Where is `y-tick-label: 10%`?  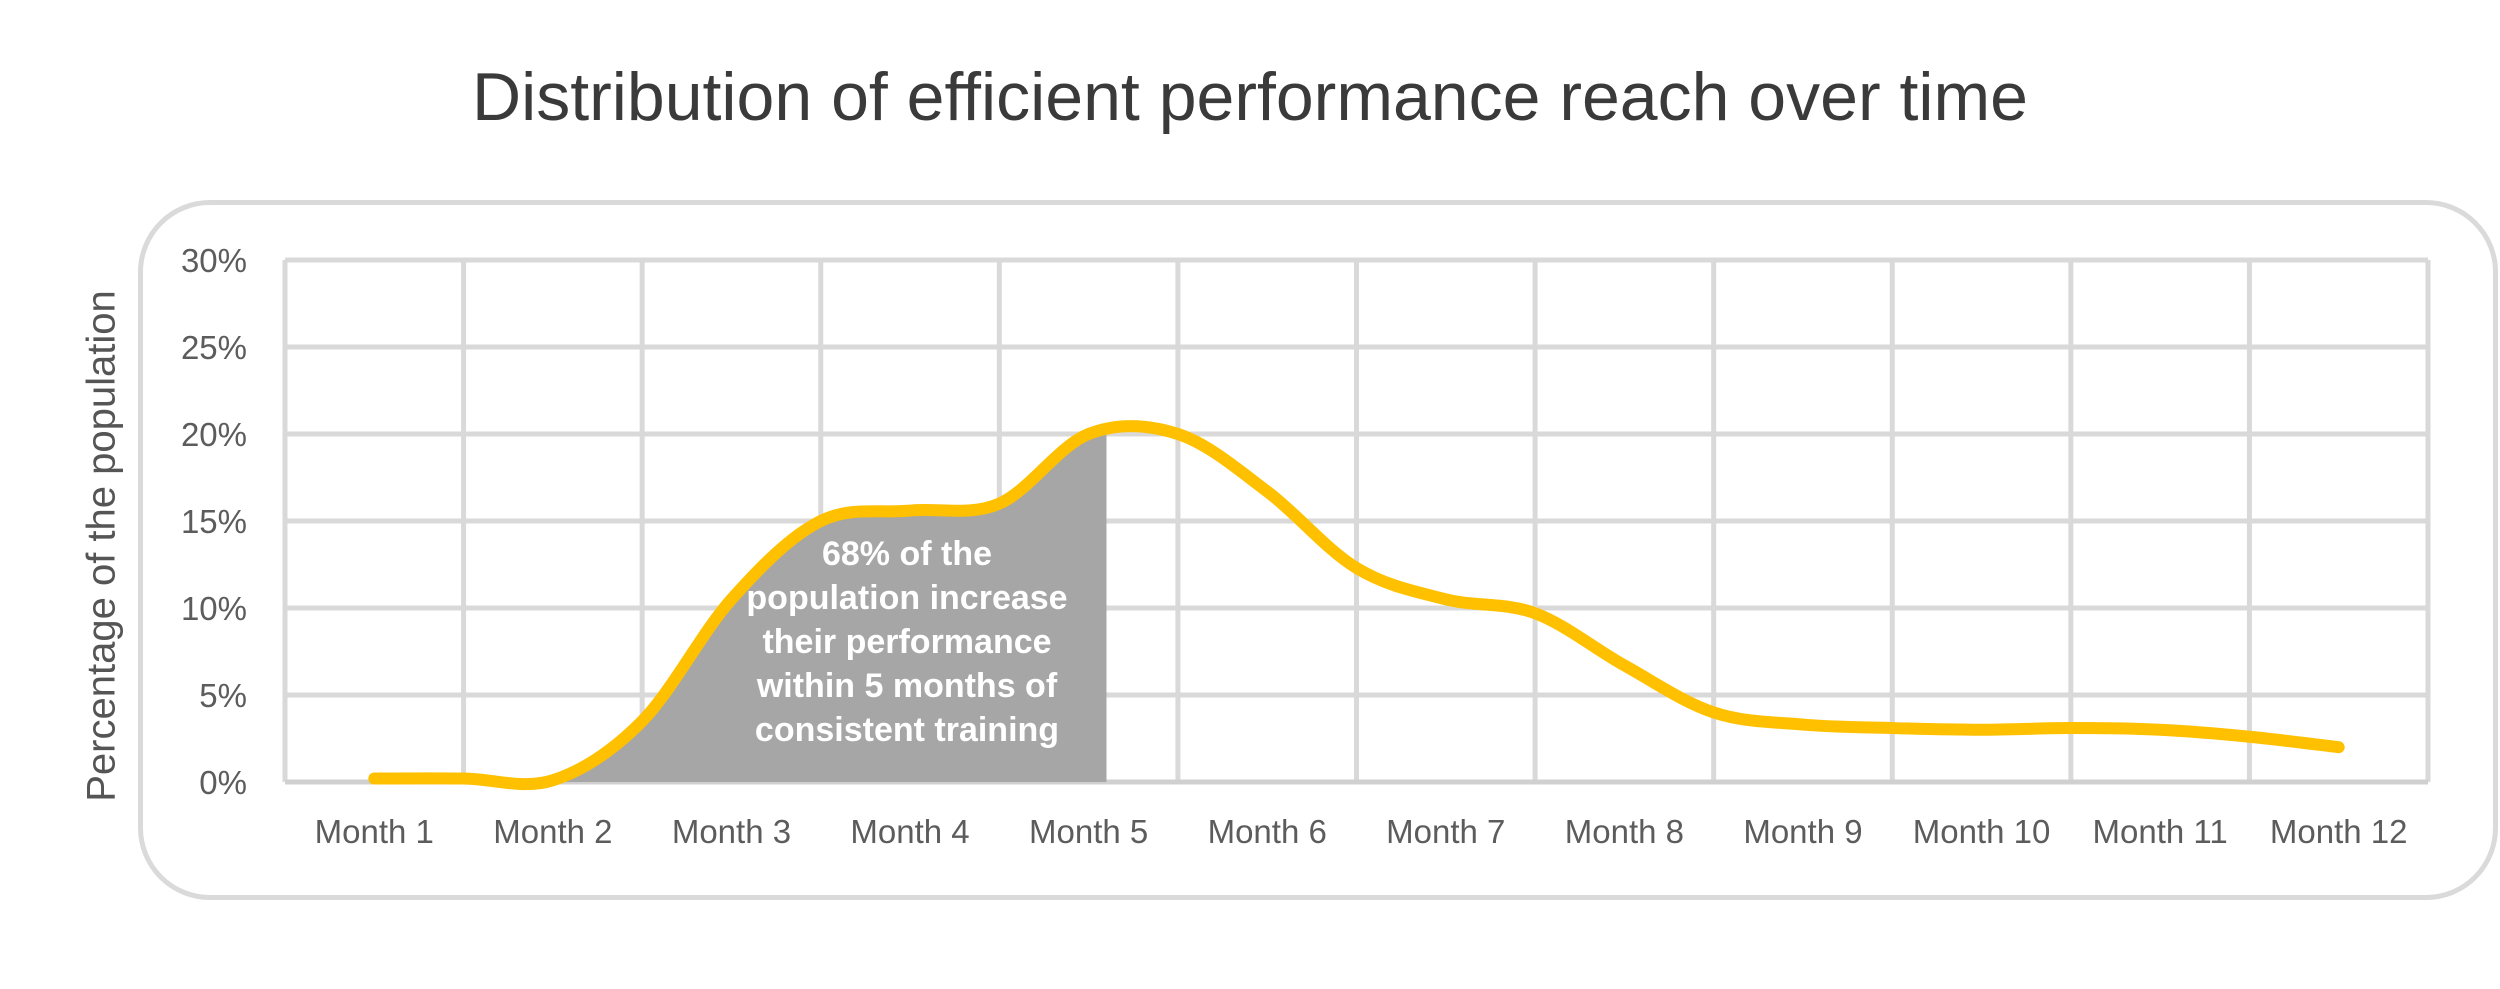
y-tick-label: 10% is located at coordinates (214, 608).